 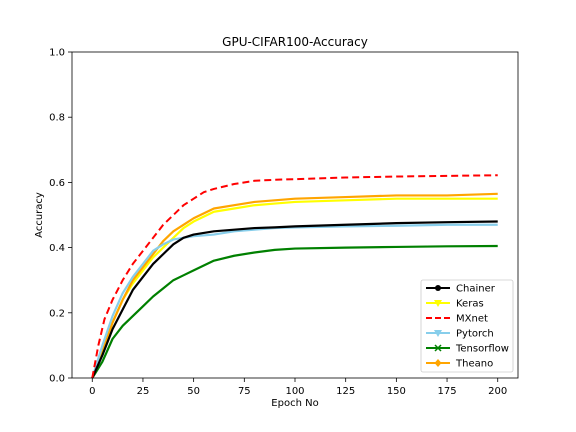 I want to click on chart-title: GPU-CIFAR100-Accuracy, so click(x=295, y=42).